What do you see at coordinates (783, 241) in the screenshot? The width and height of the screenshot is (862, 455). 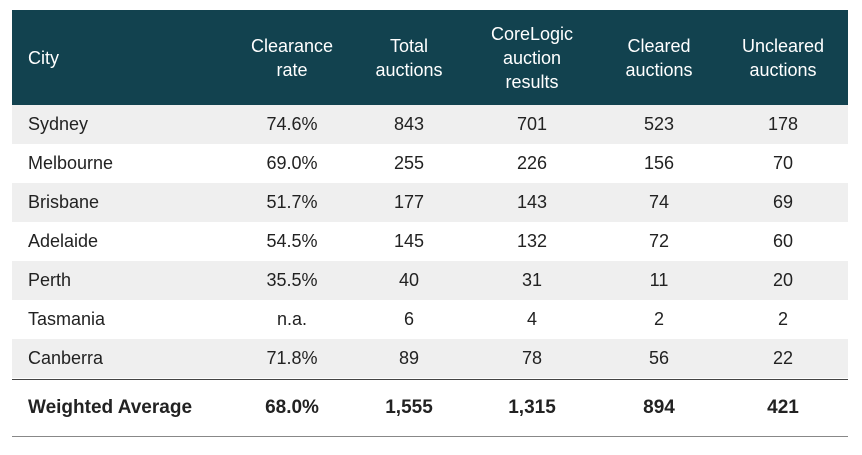 I see `uncleared-cell: 60` at bounding box center [783, 241].